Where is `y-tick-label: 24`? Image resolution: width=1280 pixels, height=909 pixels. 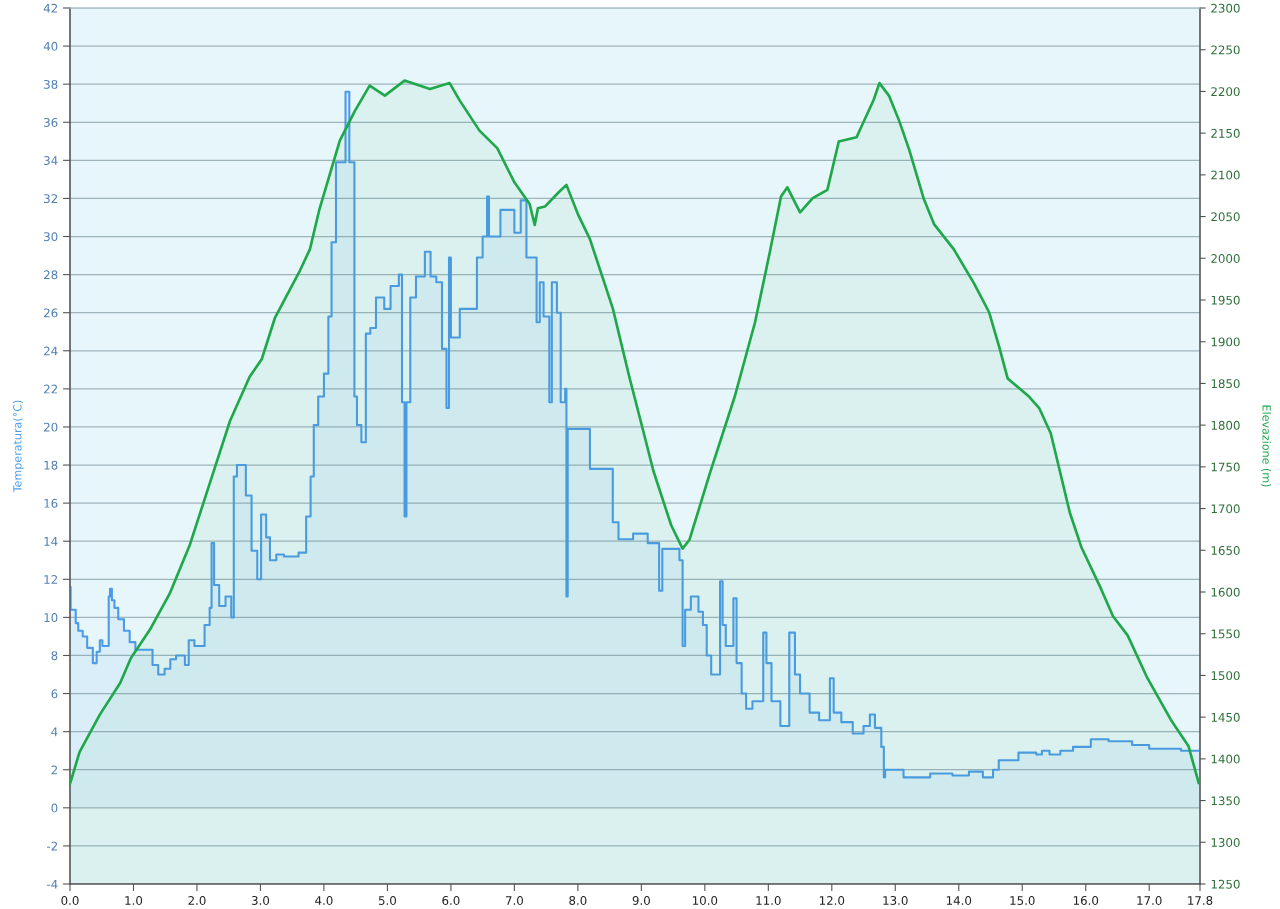
y-tick-label: 24 is located at coordinates (51, 351).